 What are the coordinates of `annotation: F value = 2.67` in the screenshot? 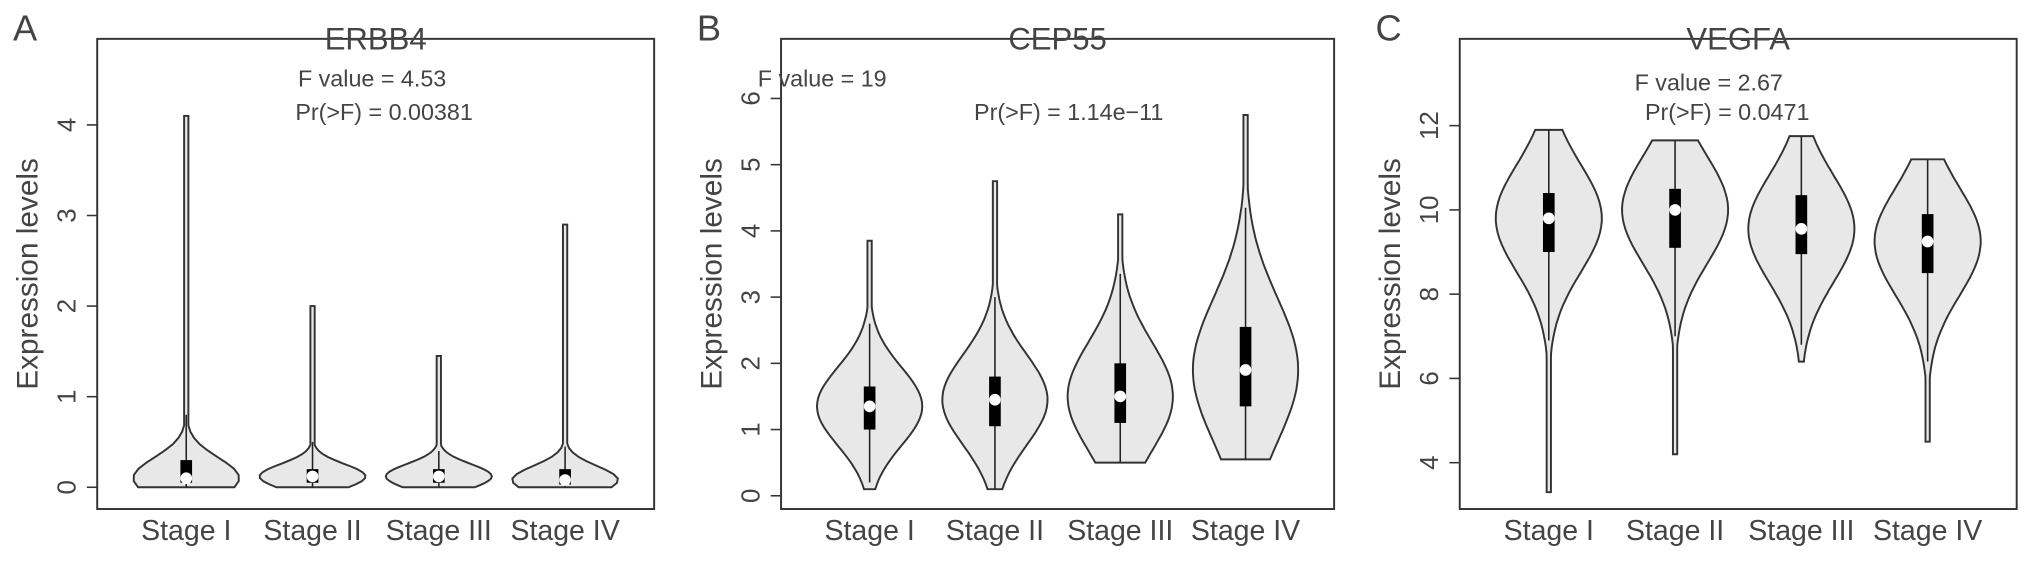 It's located at (1709, 82).